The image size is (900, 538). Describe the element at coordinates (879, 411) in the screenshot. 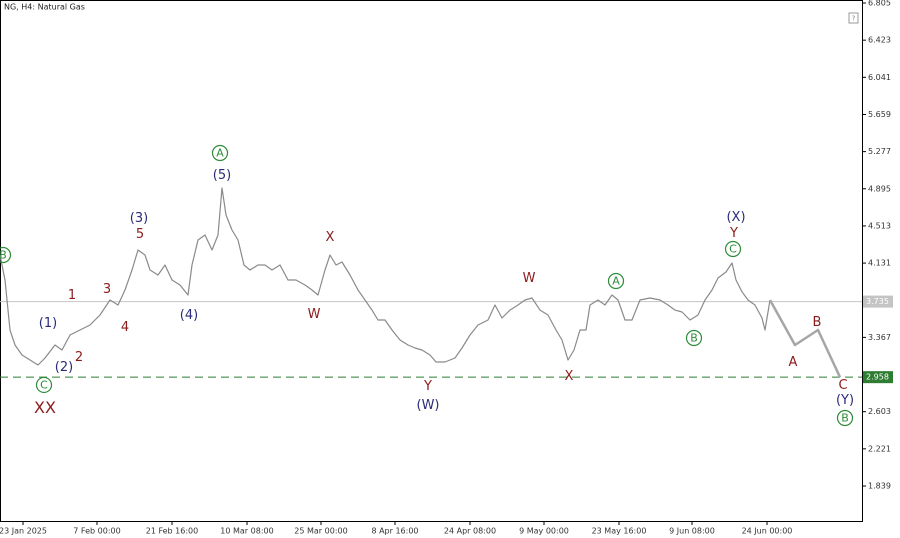

I see `y-tick-label: 2.603` at that location.